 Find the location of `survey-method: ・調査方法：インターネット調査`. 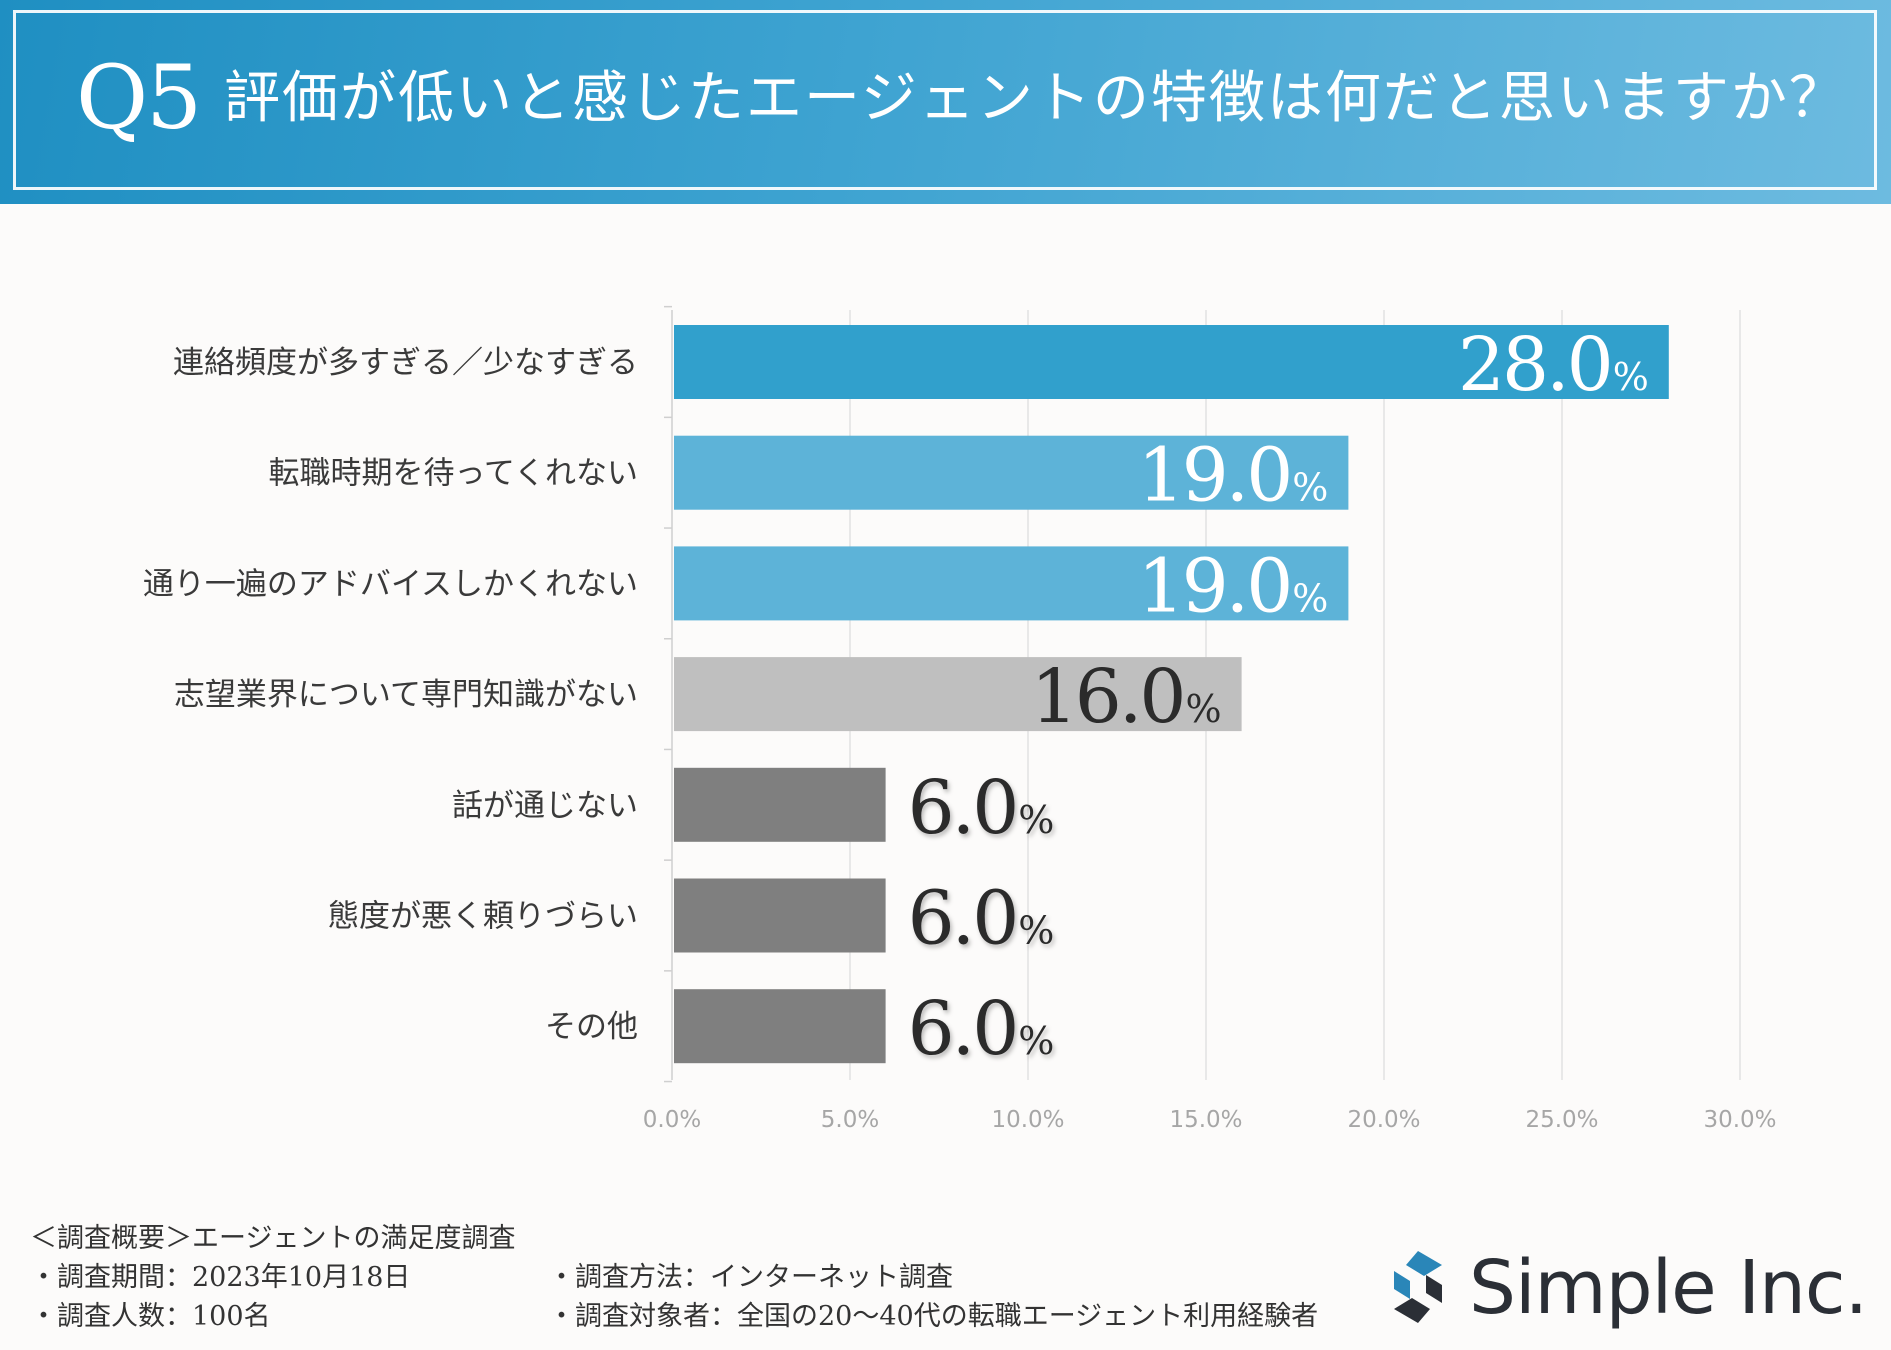

survey-method: ・調査方法：インターネット調査 is located at coordinates (750, 1277).